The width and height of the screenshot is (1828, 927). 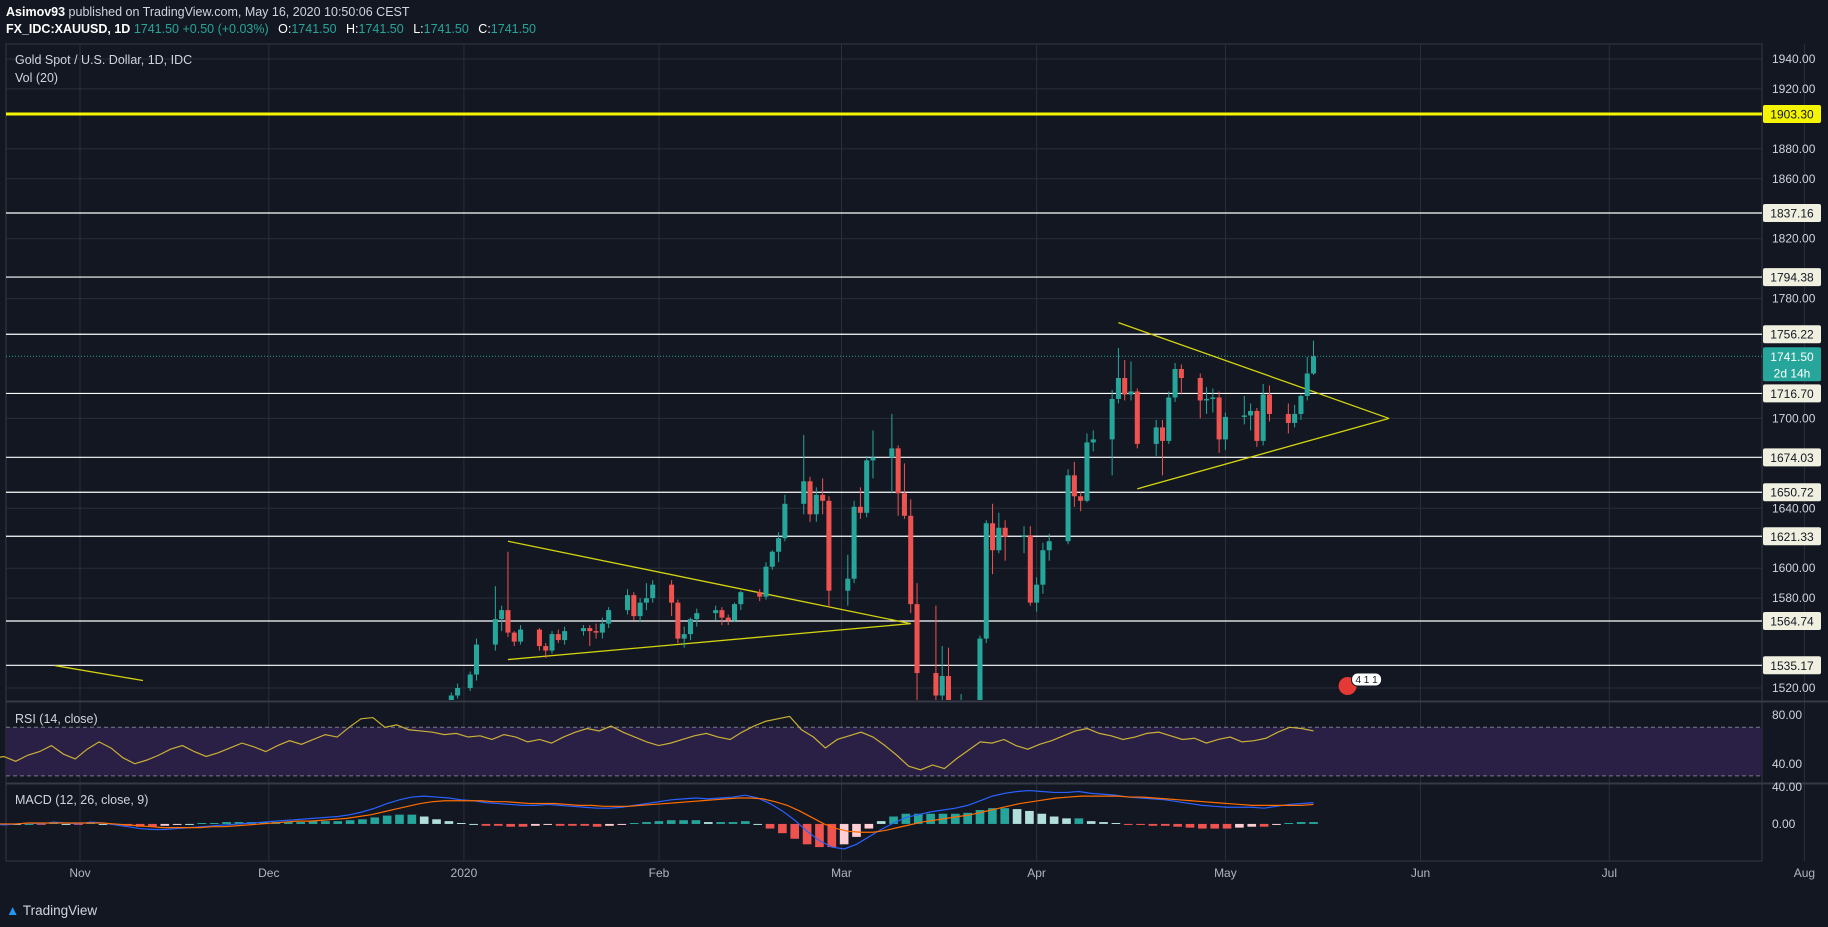 I want to click on macd-line, so click(x=657, y=819).